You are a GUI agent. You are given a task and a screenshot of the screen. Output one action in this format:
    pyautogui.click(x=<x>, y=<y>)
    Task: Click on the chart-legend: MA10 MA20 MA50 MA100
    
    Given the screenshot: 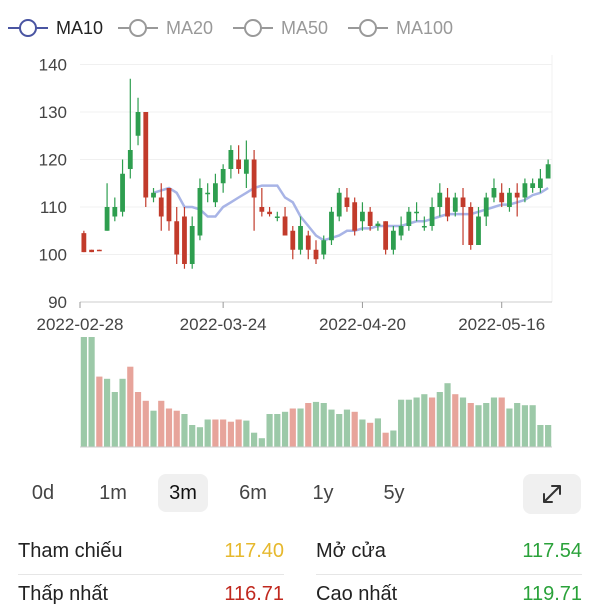 What is the action you would take?
    pyautogui.click(x=300, y=29)
    